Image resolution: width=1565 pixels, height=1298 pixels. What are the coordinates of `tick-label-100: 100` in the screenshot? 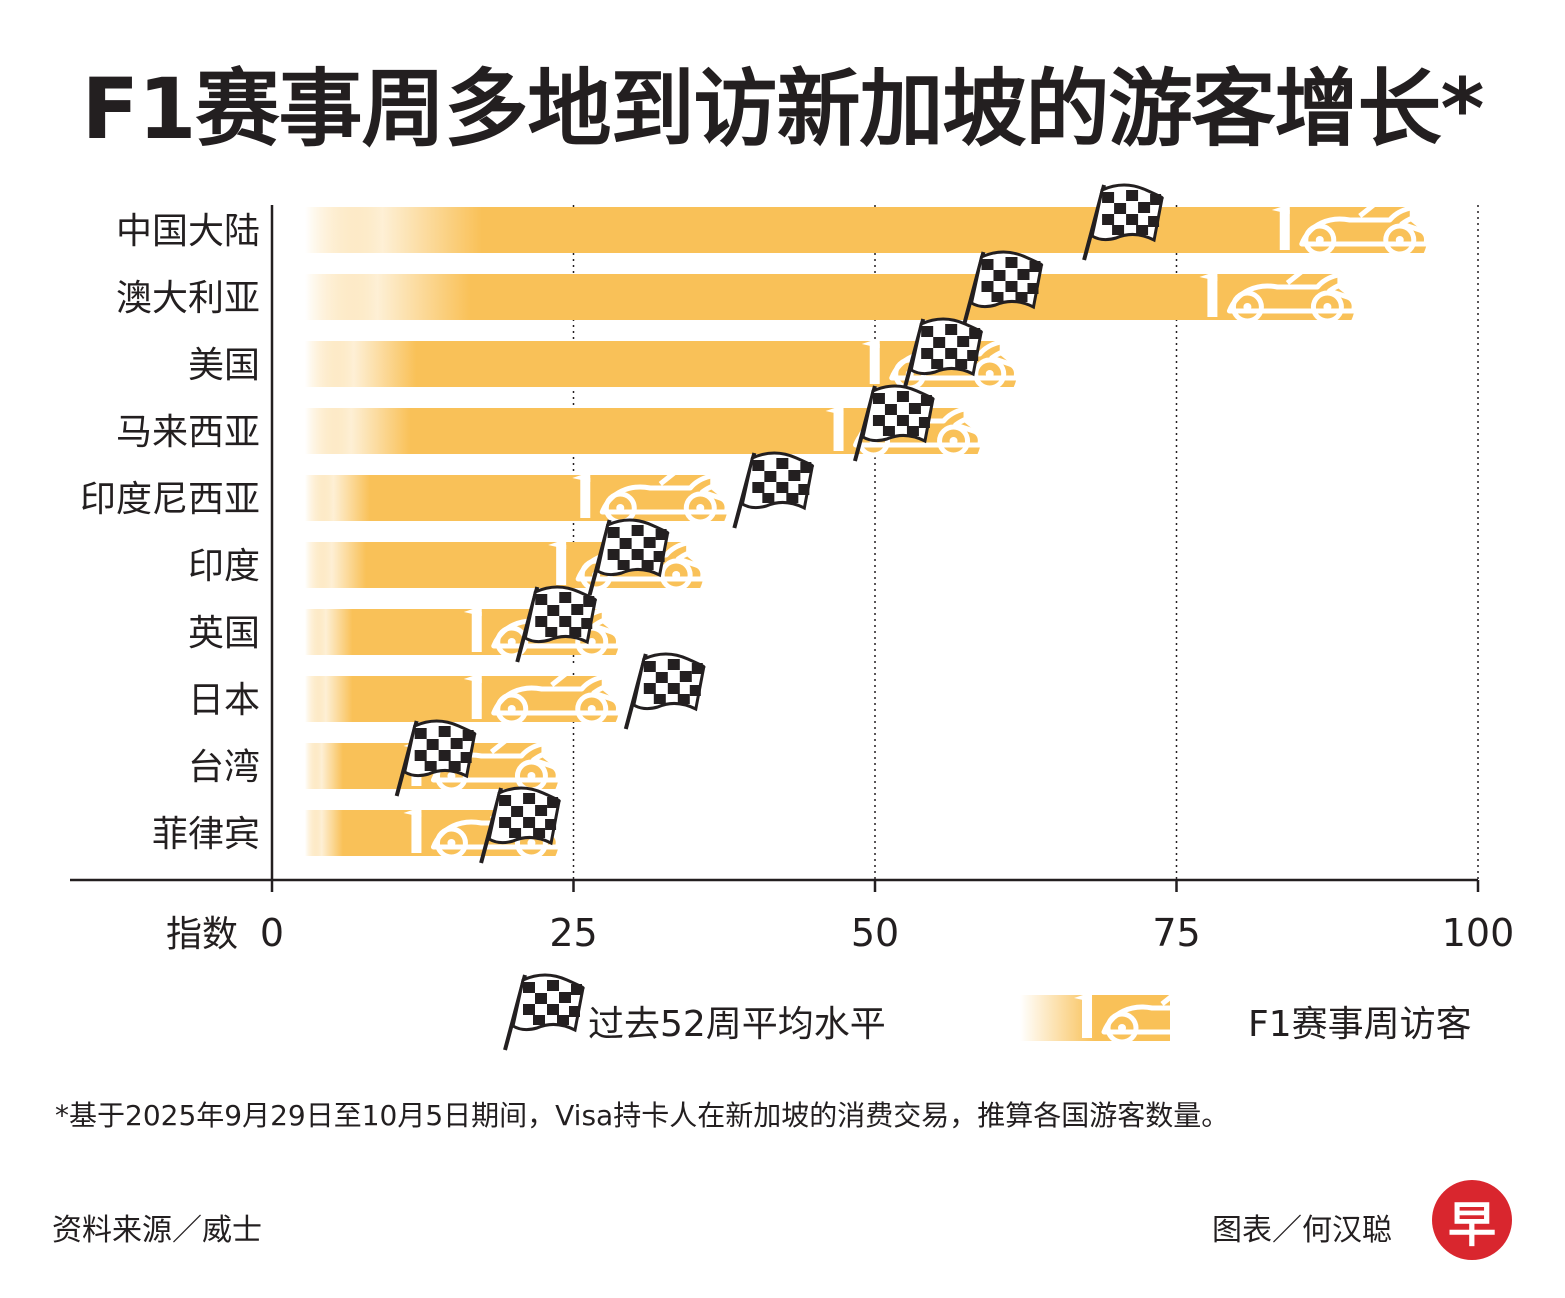 It's located at (1478, 933).